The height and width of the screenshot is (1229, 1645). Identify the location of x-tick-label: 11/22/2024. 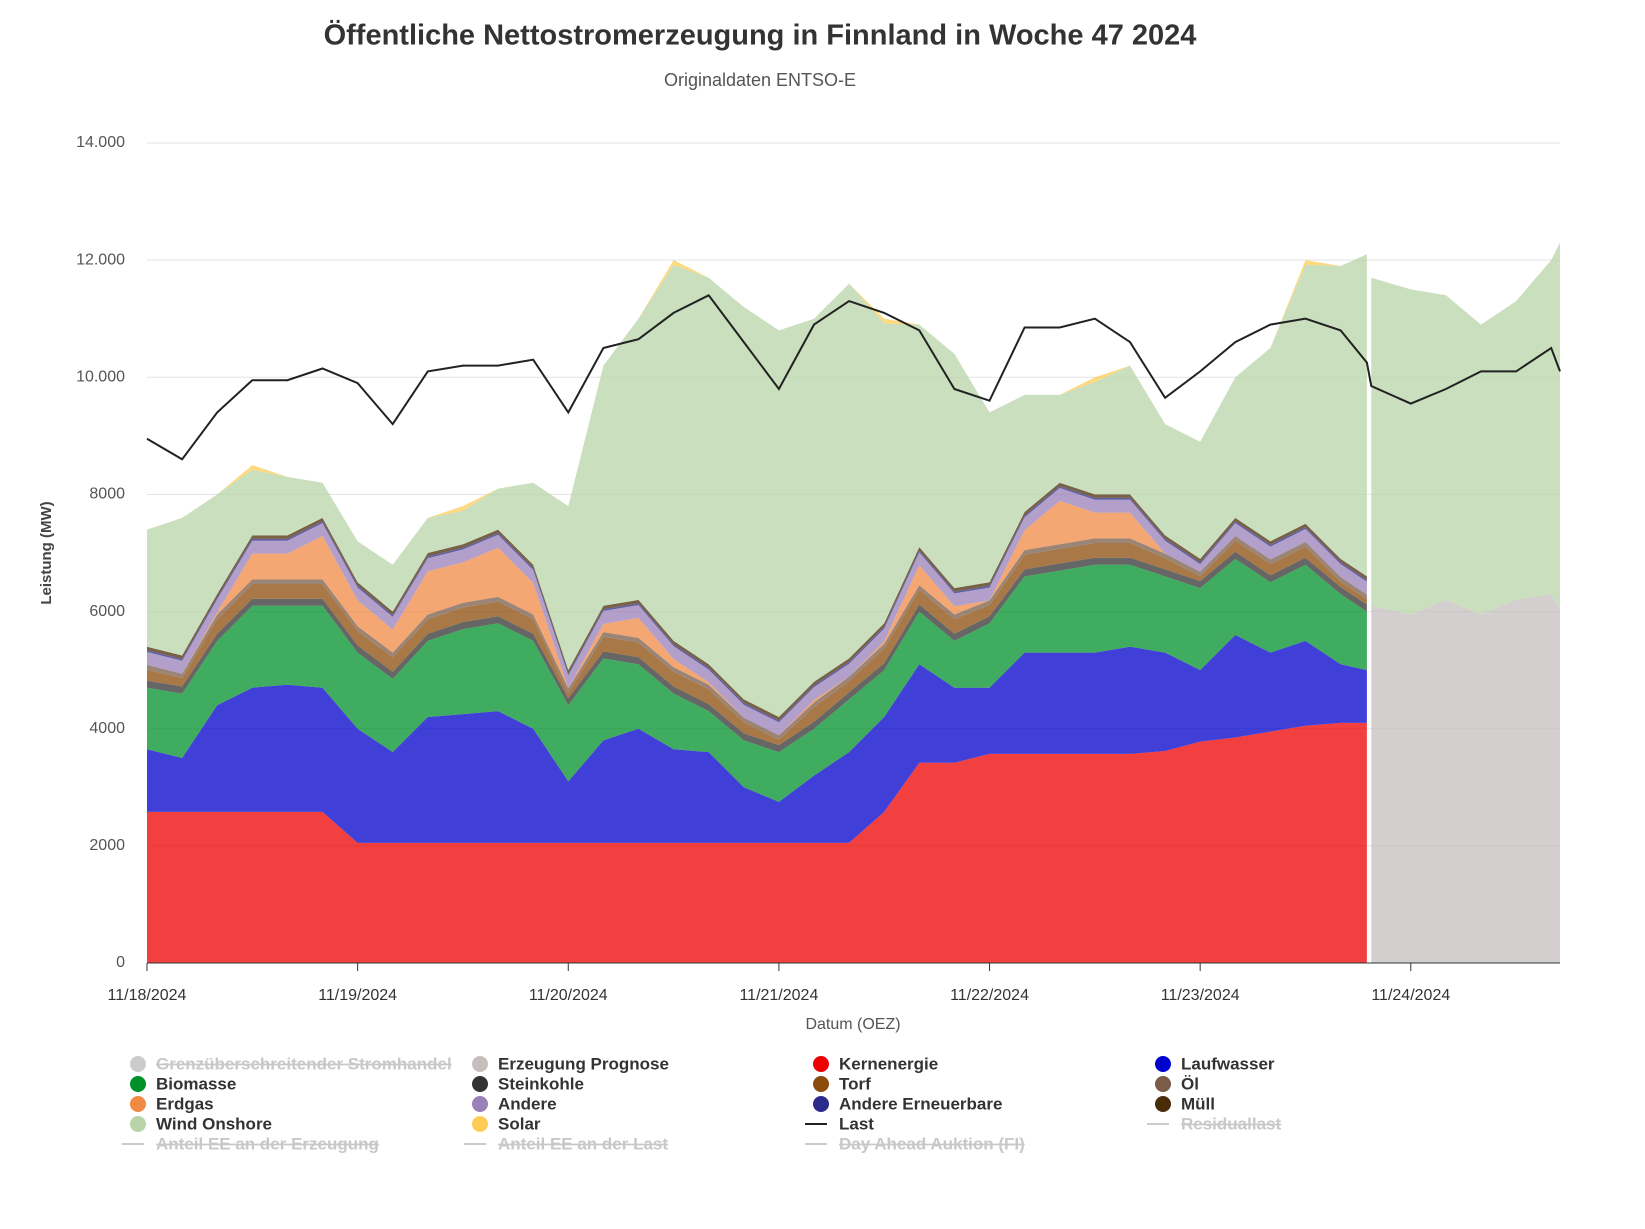
(989, 995).